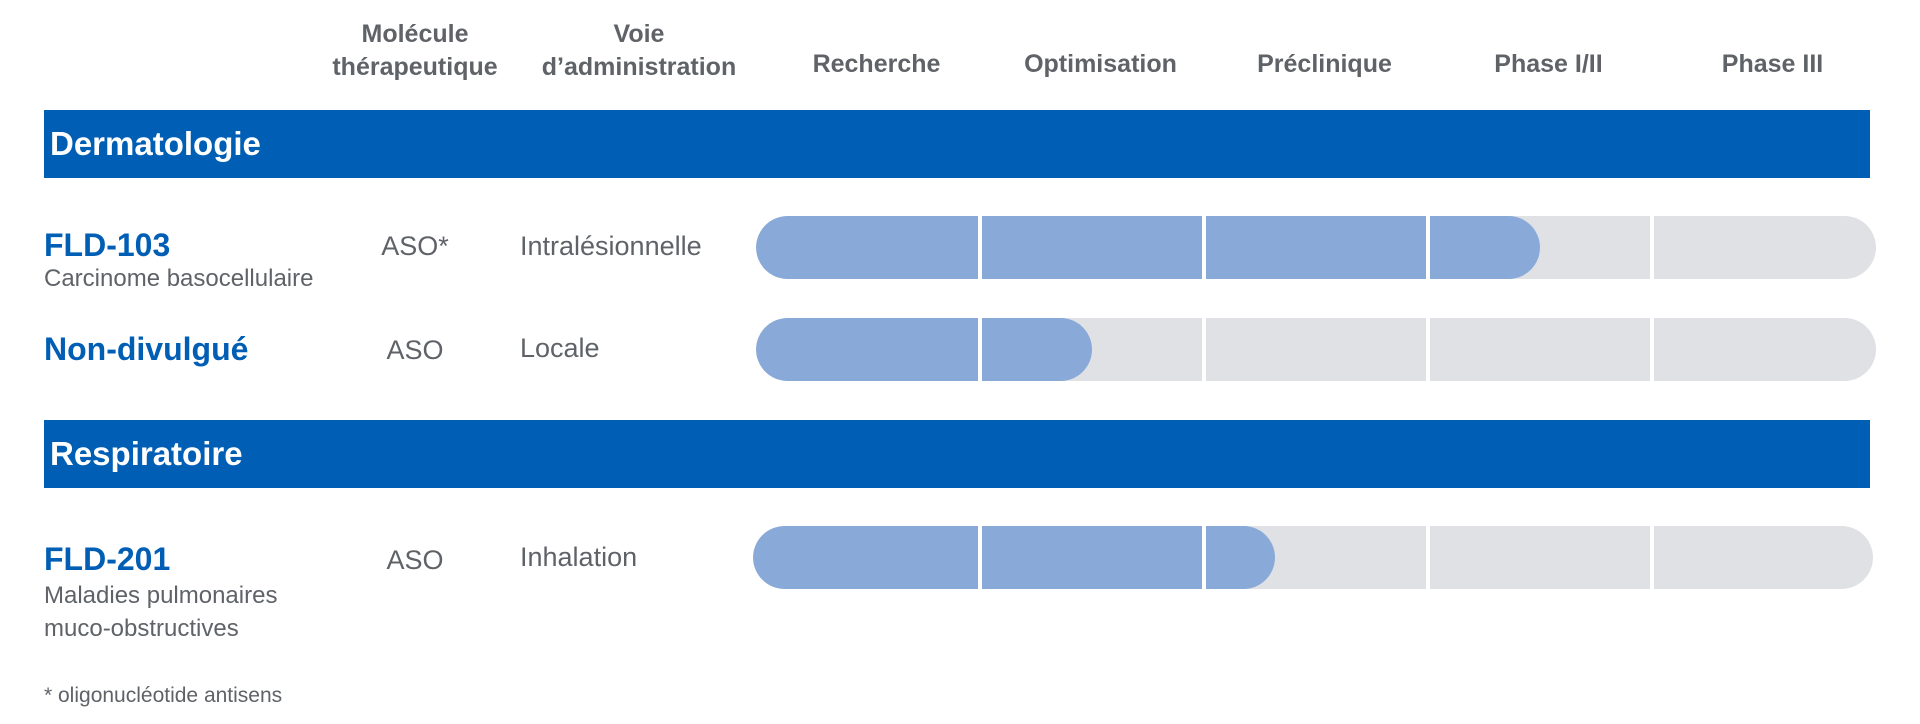 The width and height of the screenshot is (1920, 724). I want to click on molecule-header-line-2: thérapeutique, so click(415, 67).